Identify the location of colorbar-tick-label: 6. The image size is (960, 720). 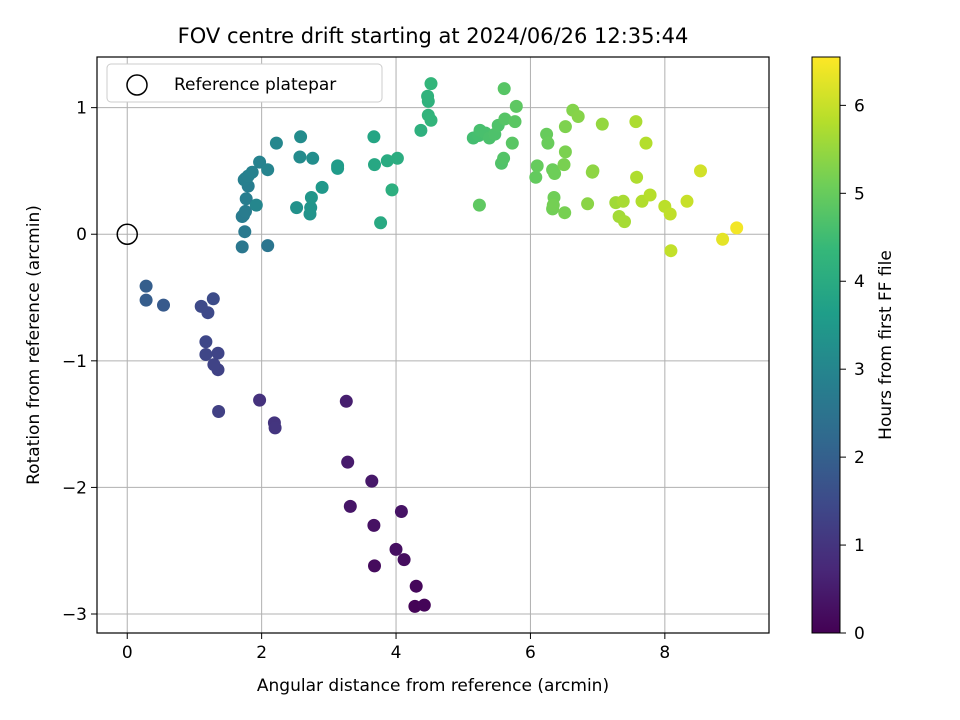
(859, 106).